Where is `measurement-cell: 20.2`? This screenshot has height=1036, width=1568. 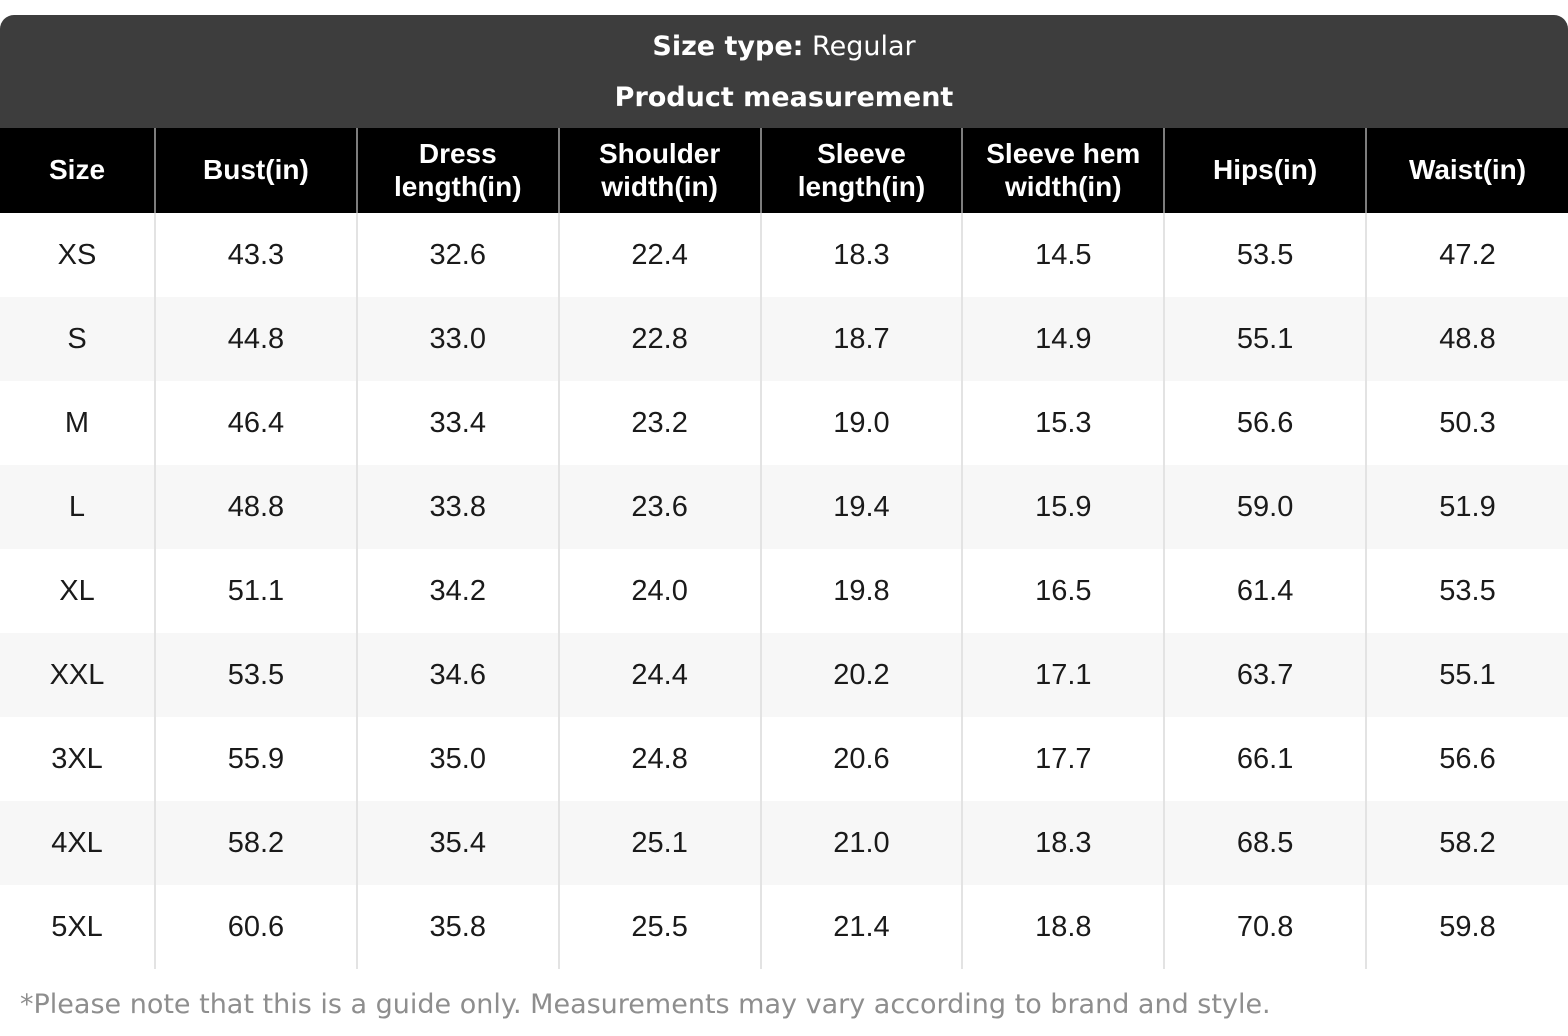
measurement-cell: 20.2 is located at coordinates (861, 675).